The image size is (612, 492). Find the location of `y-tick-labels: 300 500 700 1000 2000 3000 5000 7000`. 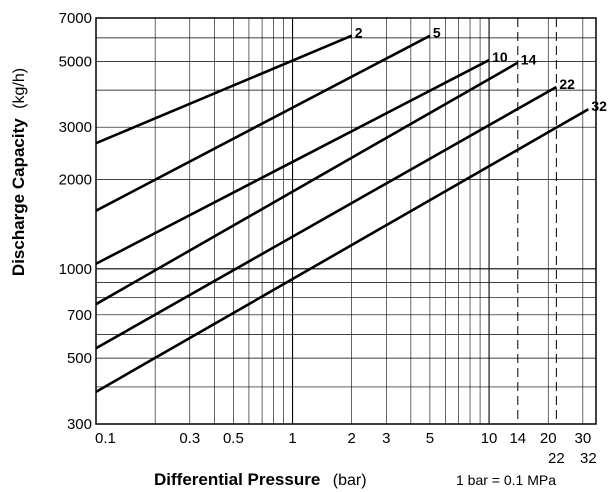

y-tick-labels: 300 500 700 1000 2000 3000 5000 7000 is located at coordinates (75, 221).